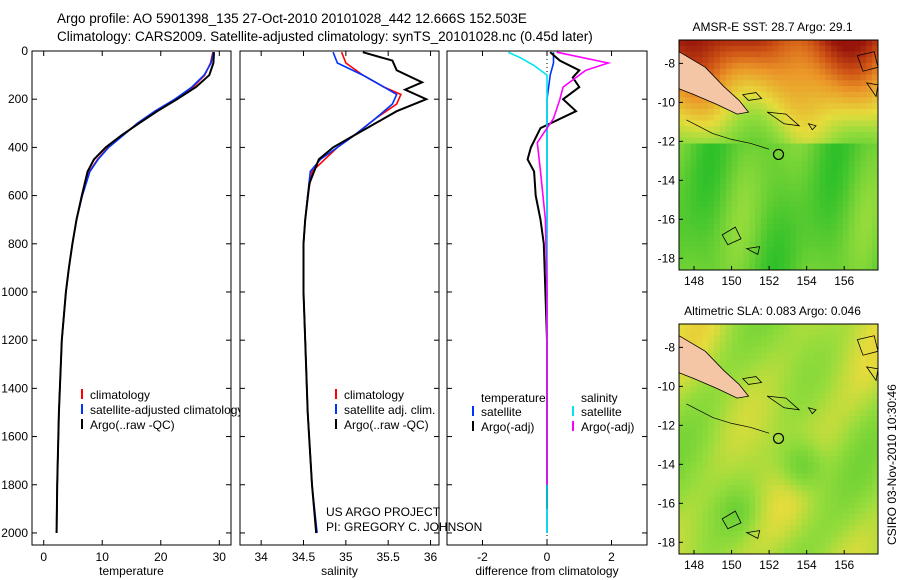 The image size is (900, 580). What do you see at coordinates (120, 395) in the screenshot?
I see `legend-entry: climatology` at bounding box center [120, 395].